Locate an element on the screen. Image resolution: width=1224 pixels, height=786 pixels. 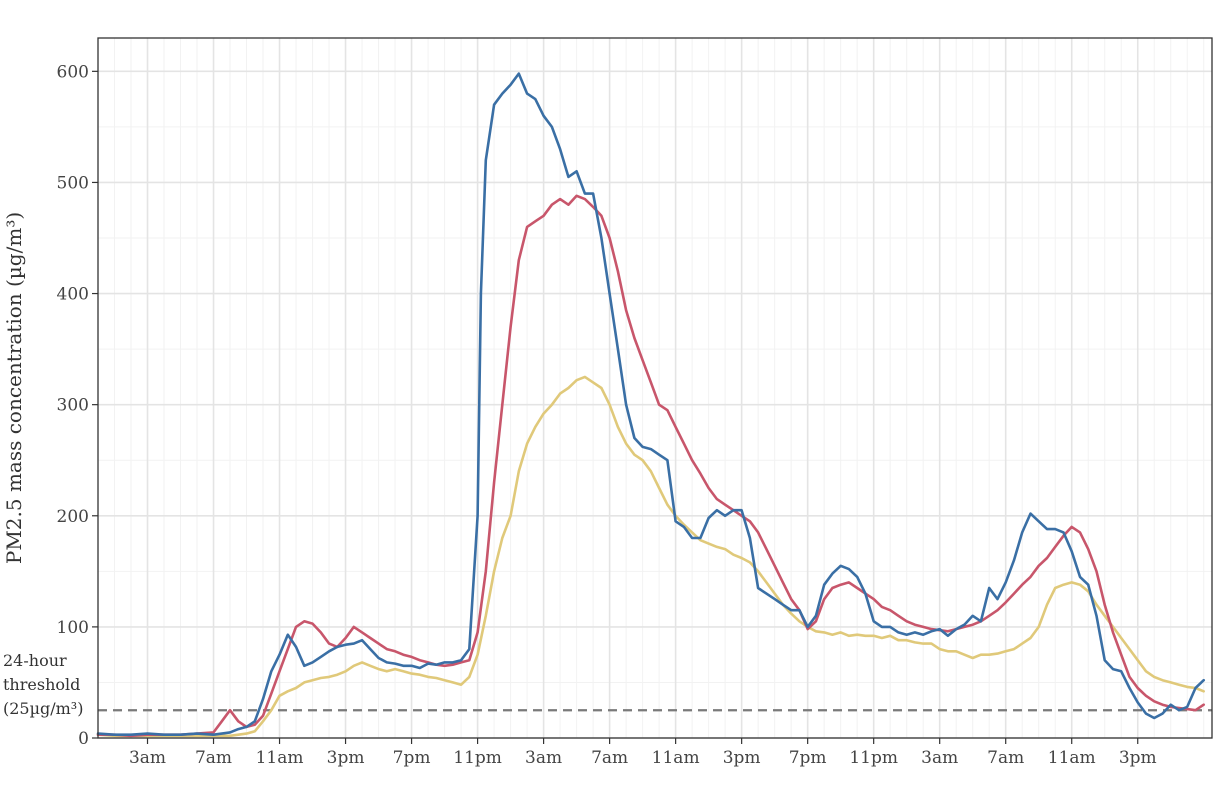
threshold-label-line: threshold is located at coordinates (41, 684).